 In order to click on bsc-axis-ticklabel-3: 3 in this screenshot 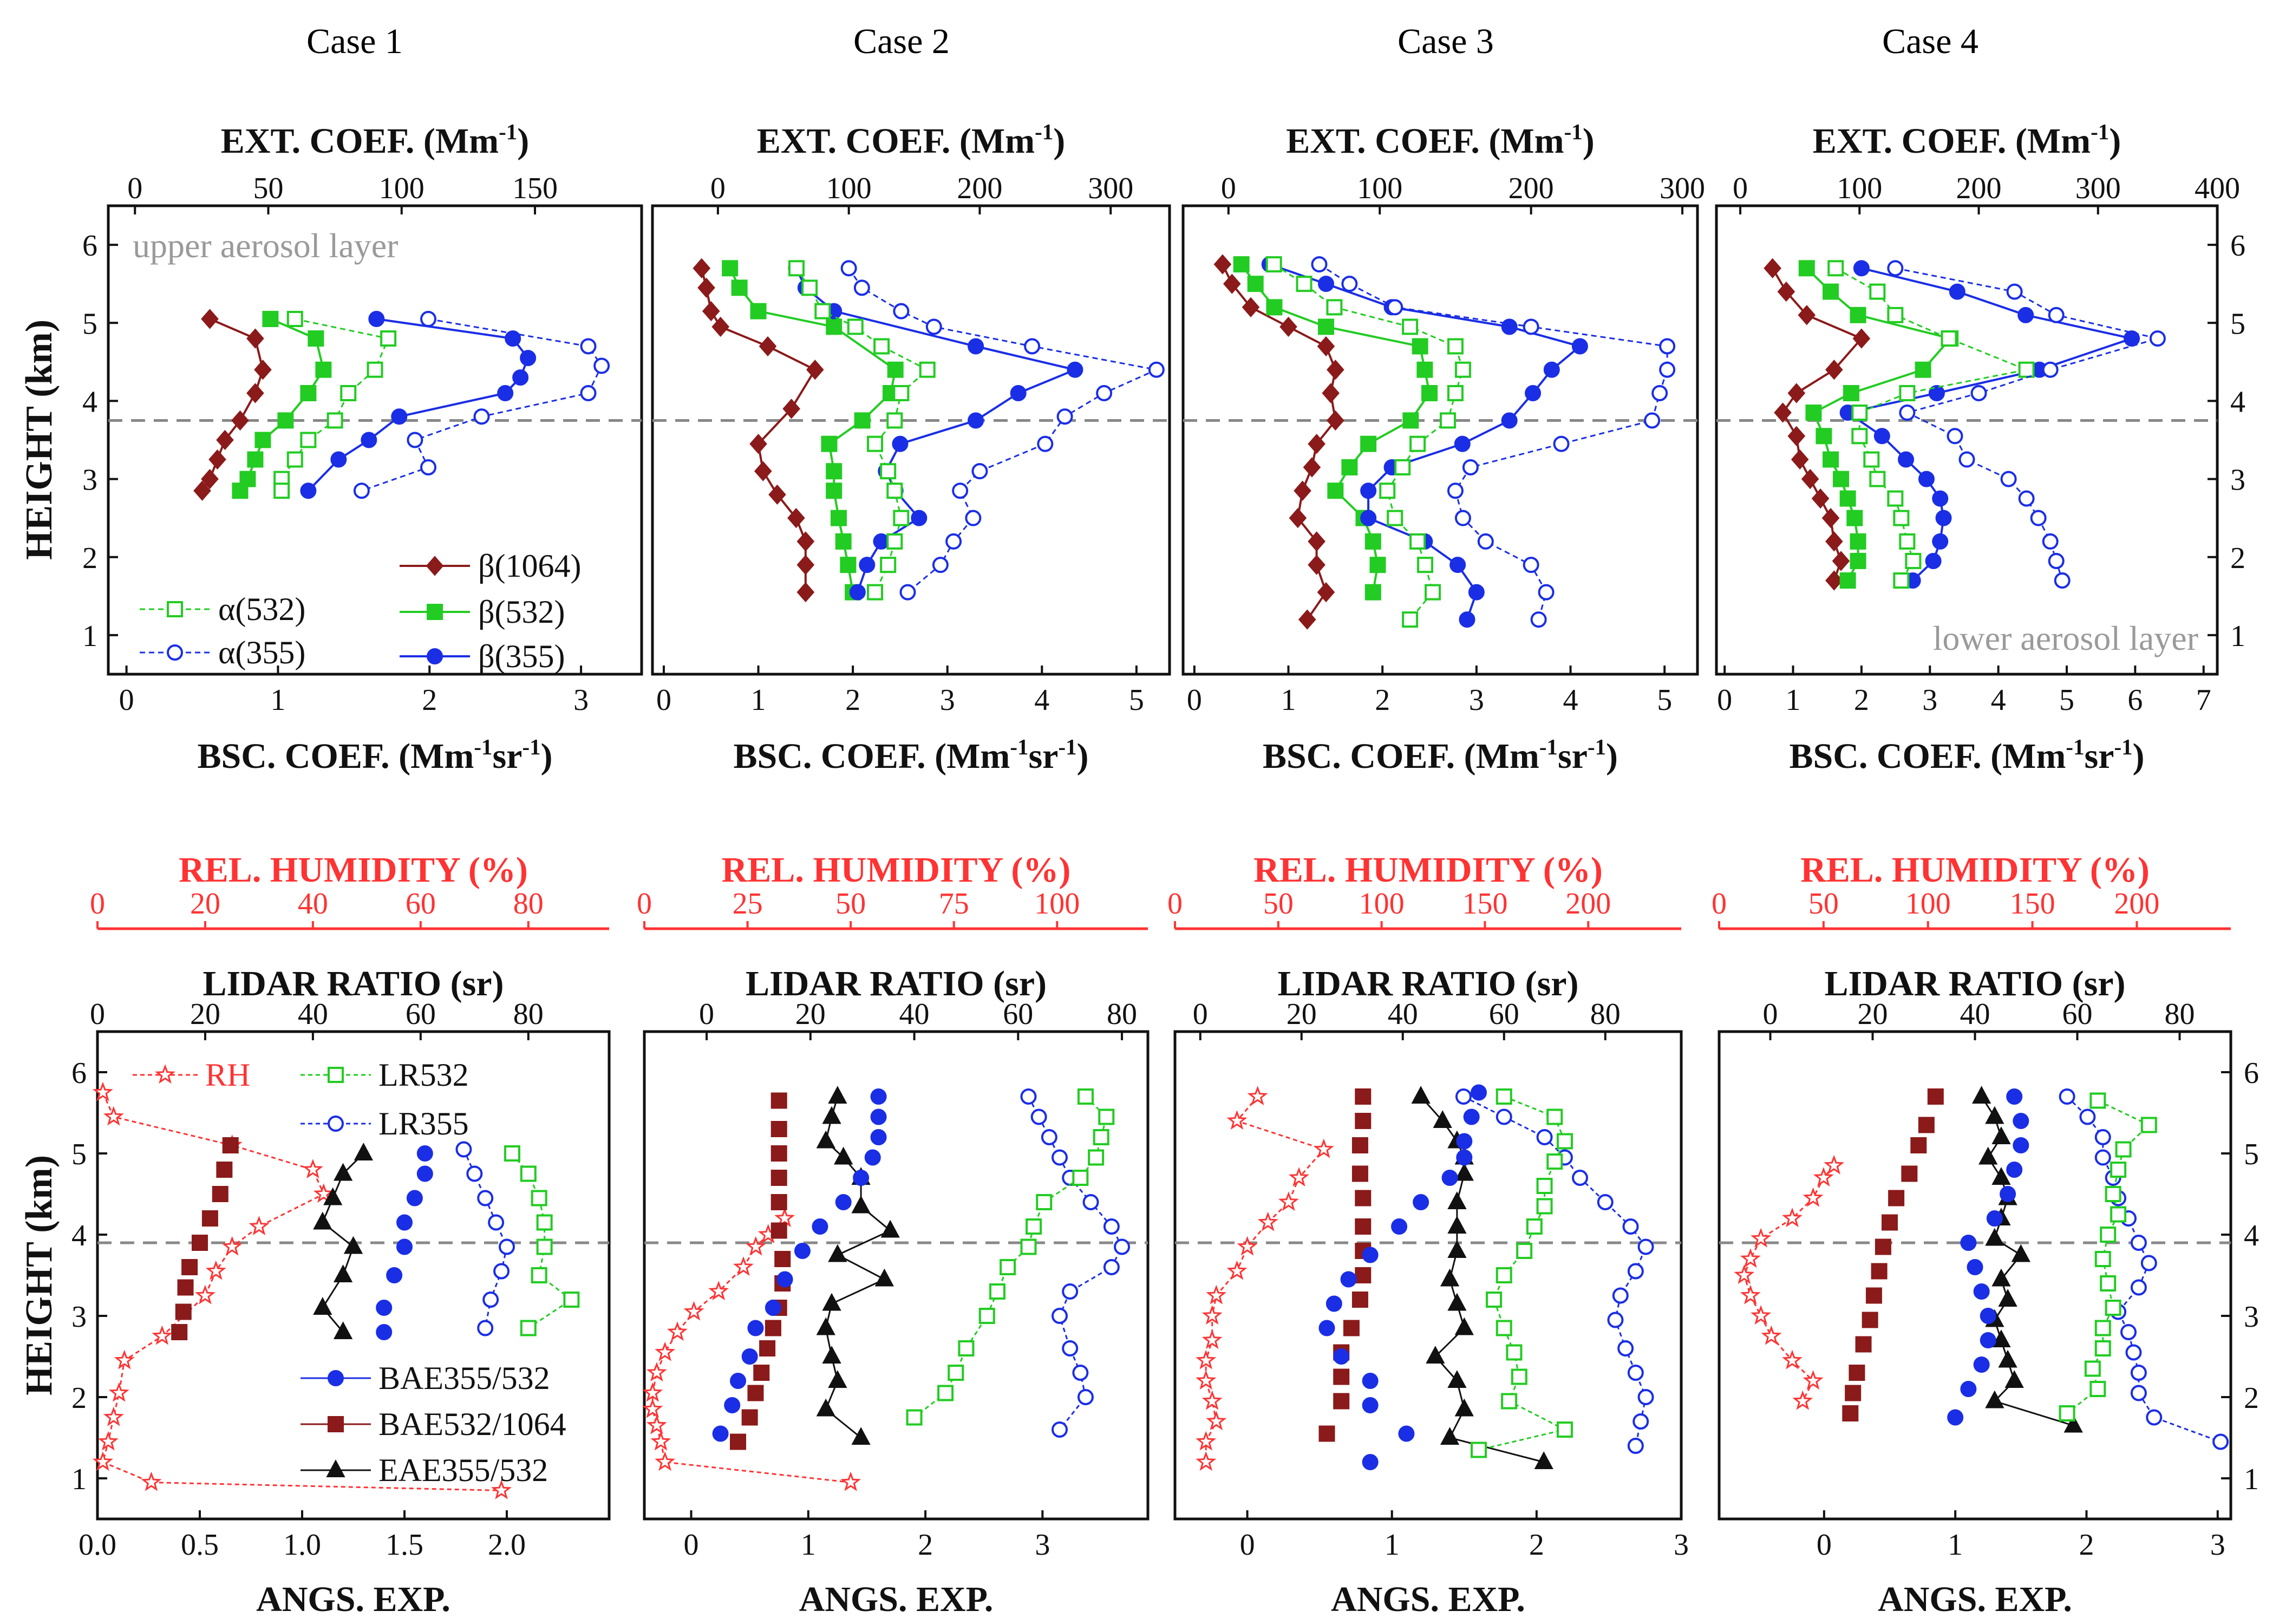, I will do `click(1476, 700)`.